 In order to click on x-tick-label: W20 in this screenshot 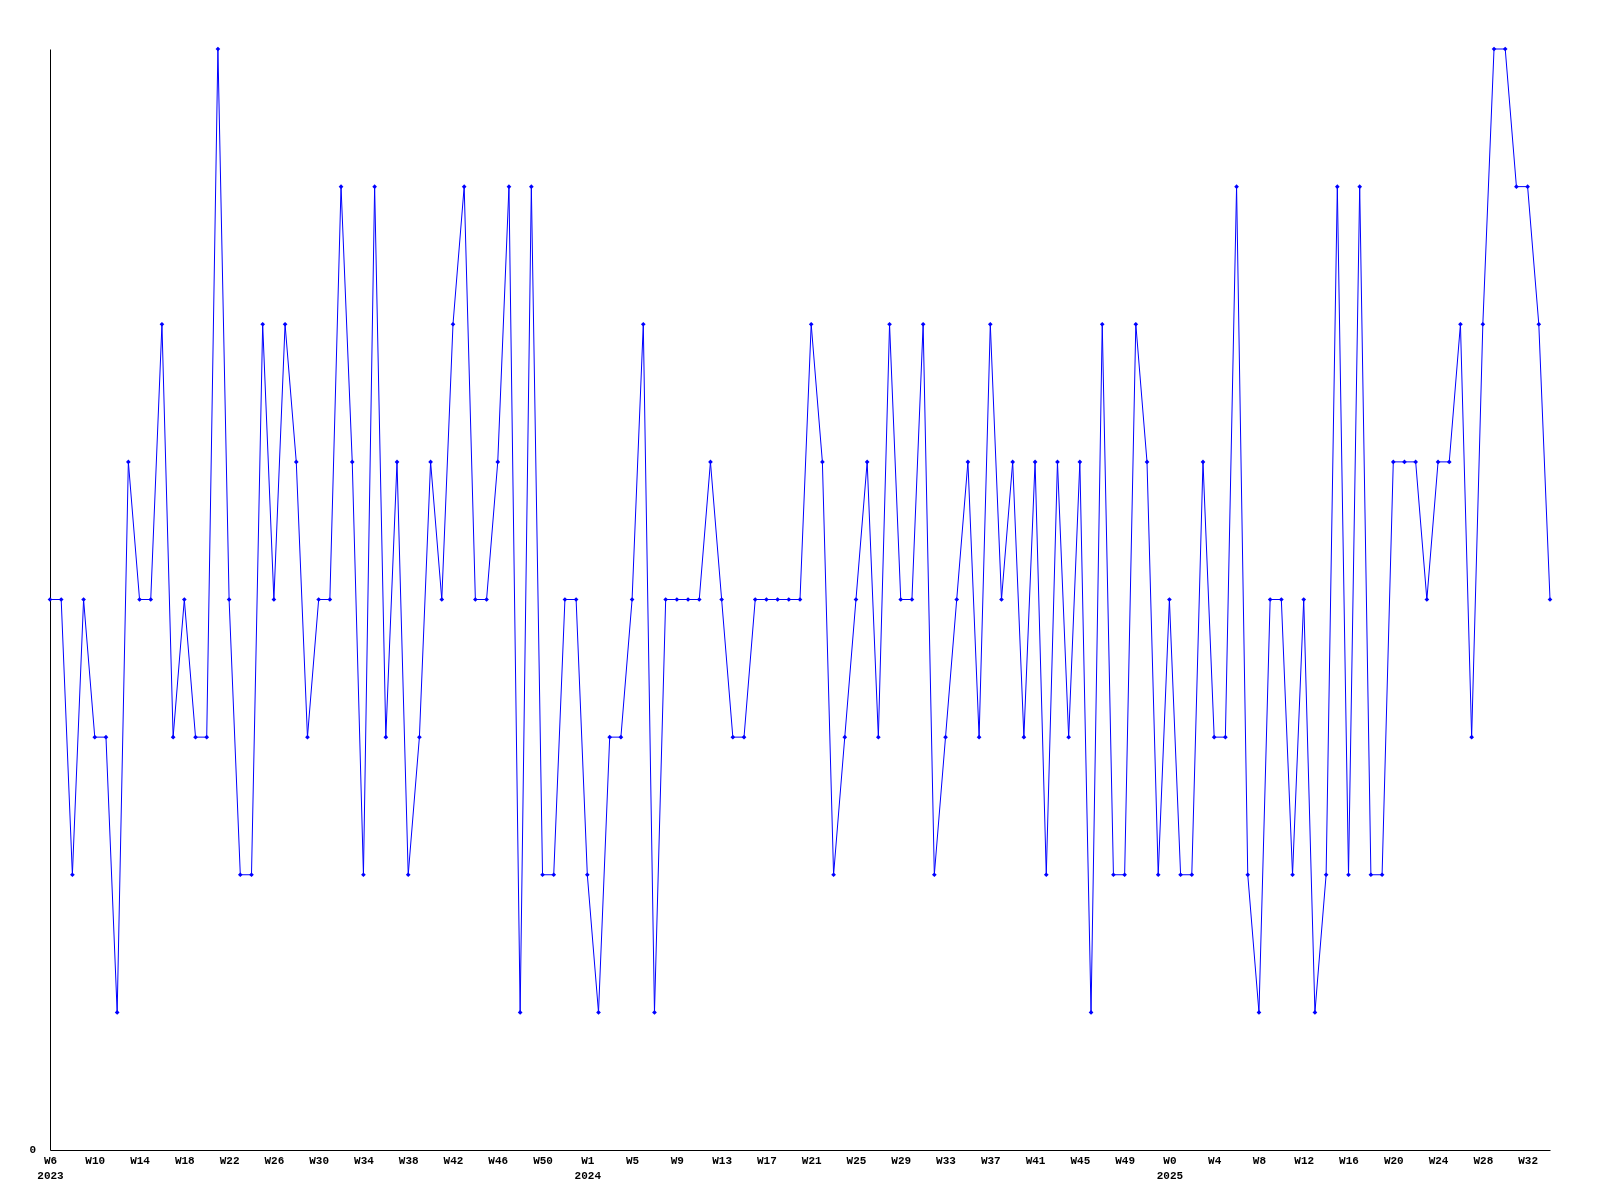, I will do `click(1393, 1160)`.